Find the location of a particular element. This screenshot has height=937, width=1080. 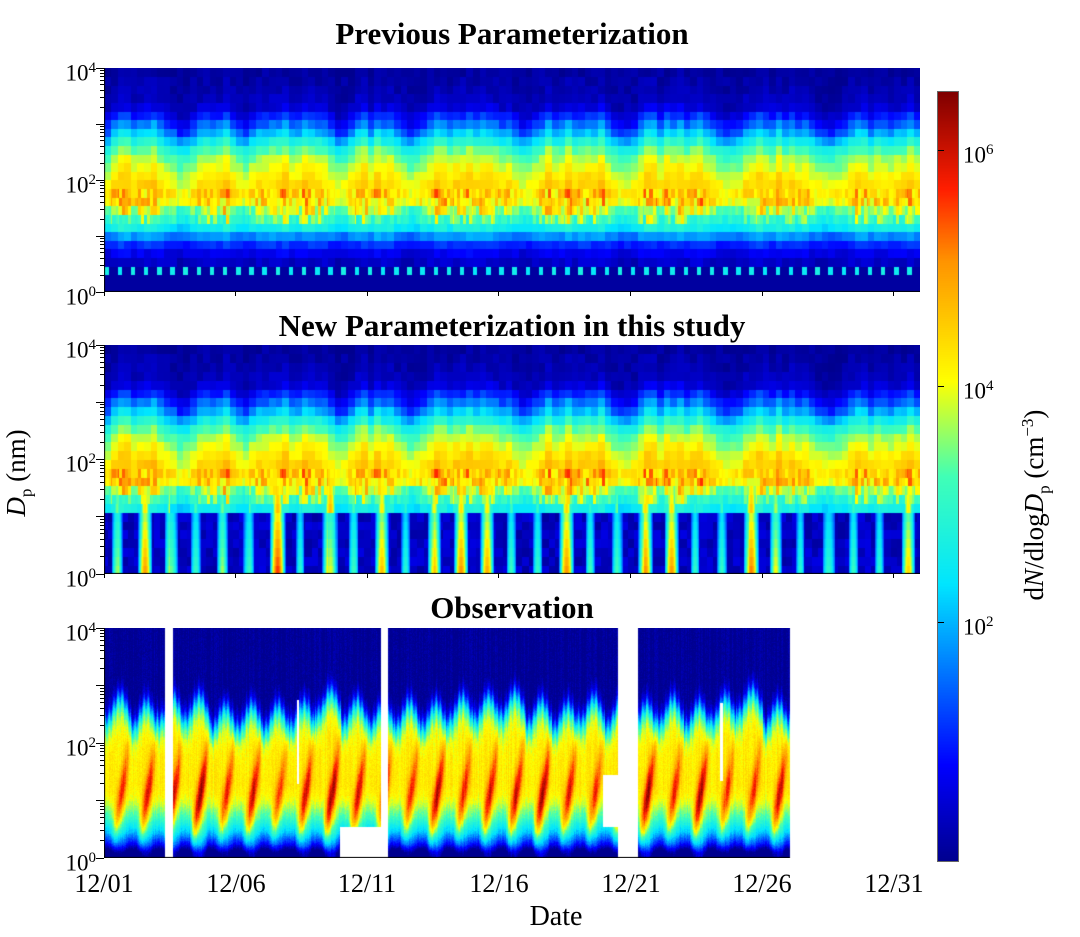

ytick-p3-1e0: 10⁰ is located at coordinates (81, 863).